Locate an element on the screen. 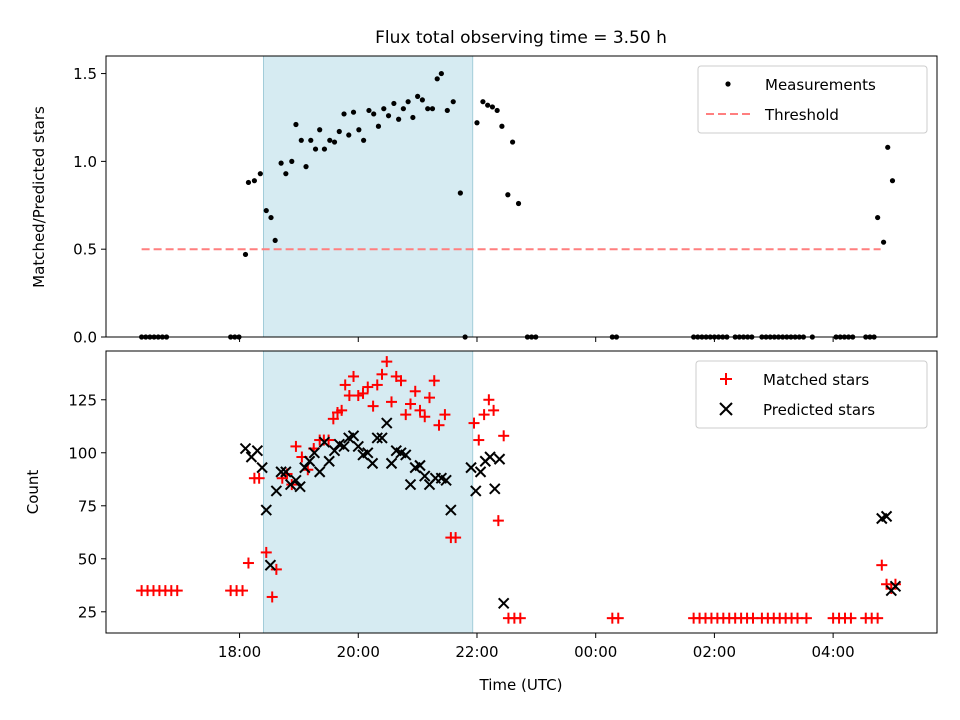 This screenshot has height=720, width=960. x-tick-label: 02:00 is located at coordinates (714, 652).